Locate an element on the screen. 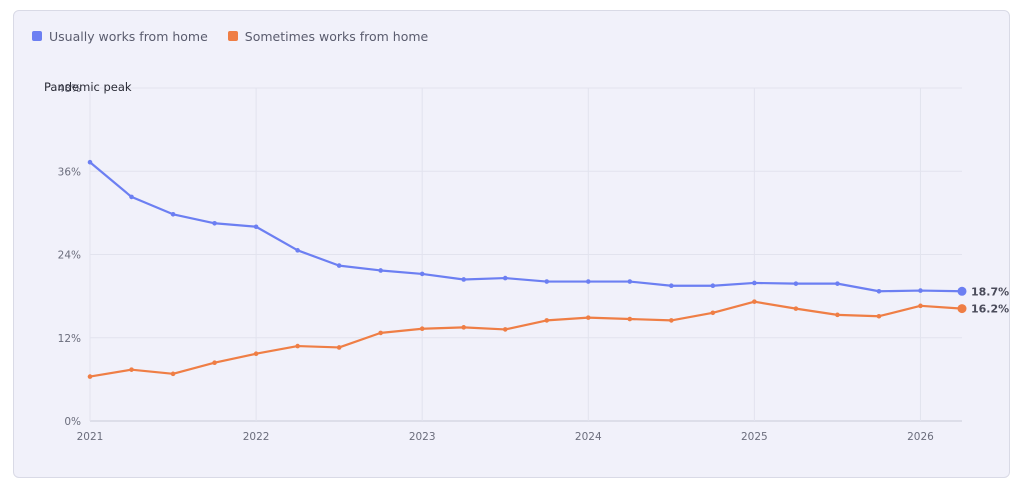 This screenshot has height=493, width=1024. legend-label-usually: Usually works from home is located at coordinates (128, 36).